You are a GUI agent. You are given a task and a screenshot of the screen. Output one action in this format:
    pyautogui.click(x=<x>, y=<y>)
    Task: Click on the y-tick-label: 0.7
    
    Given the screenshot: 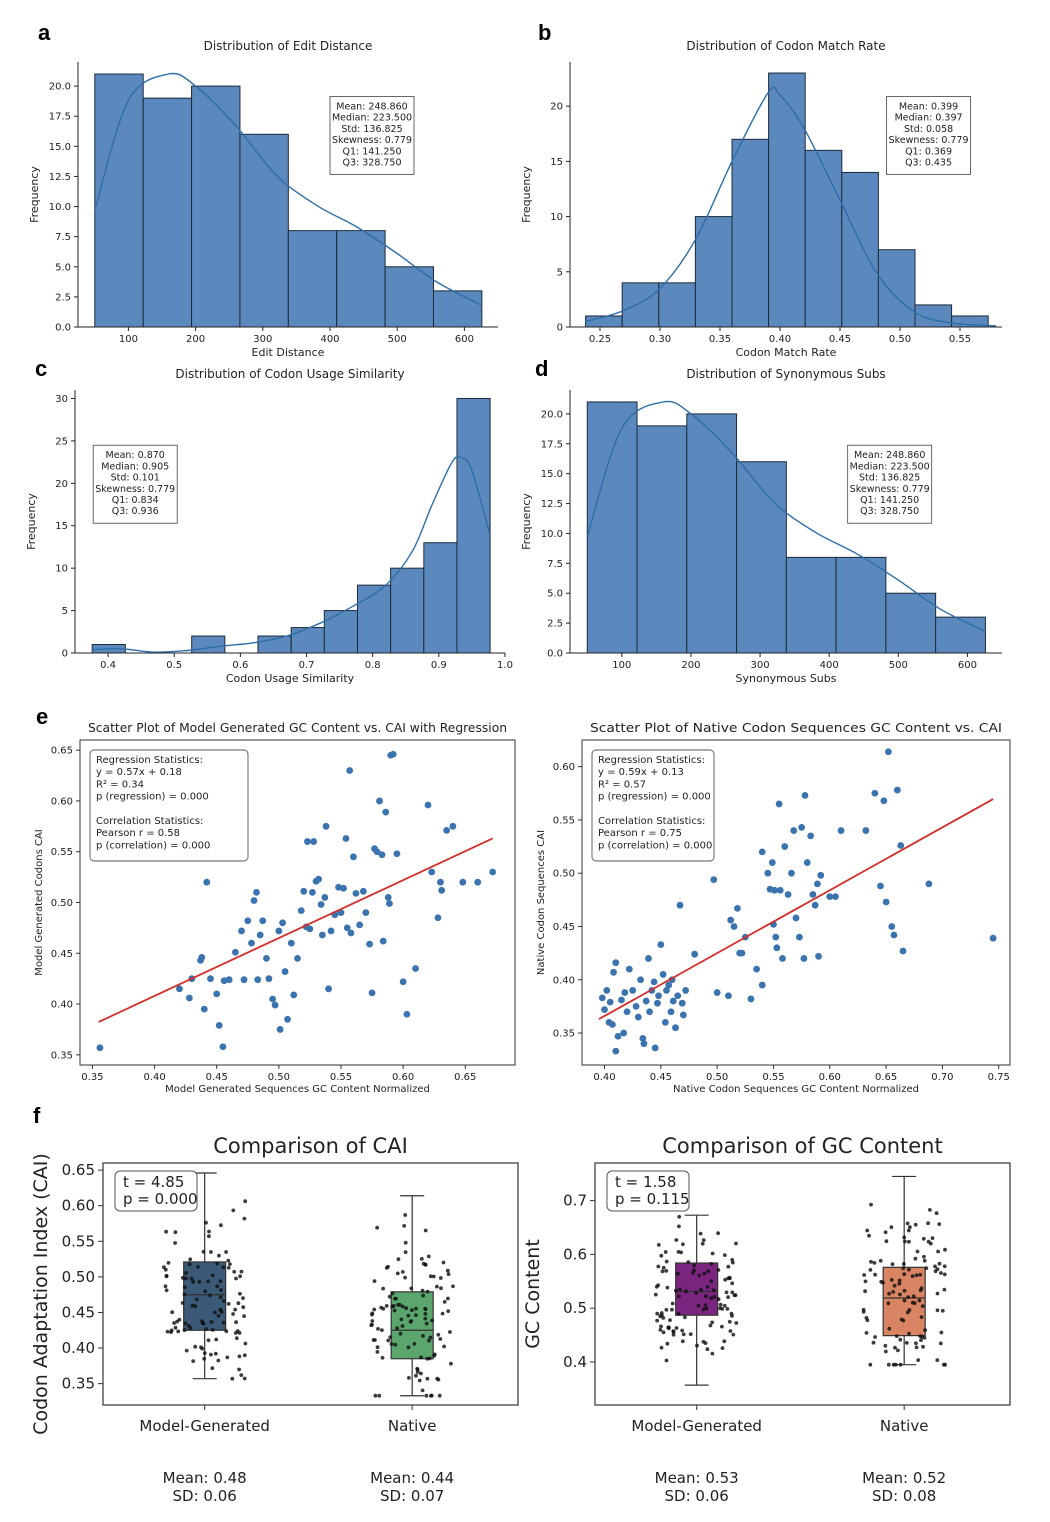 What is the action you would take?
    pyautogui.click(x=575, y=1201)
    